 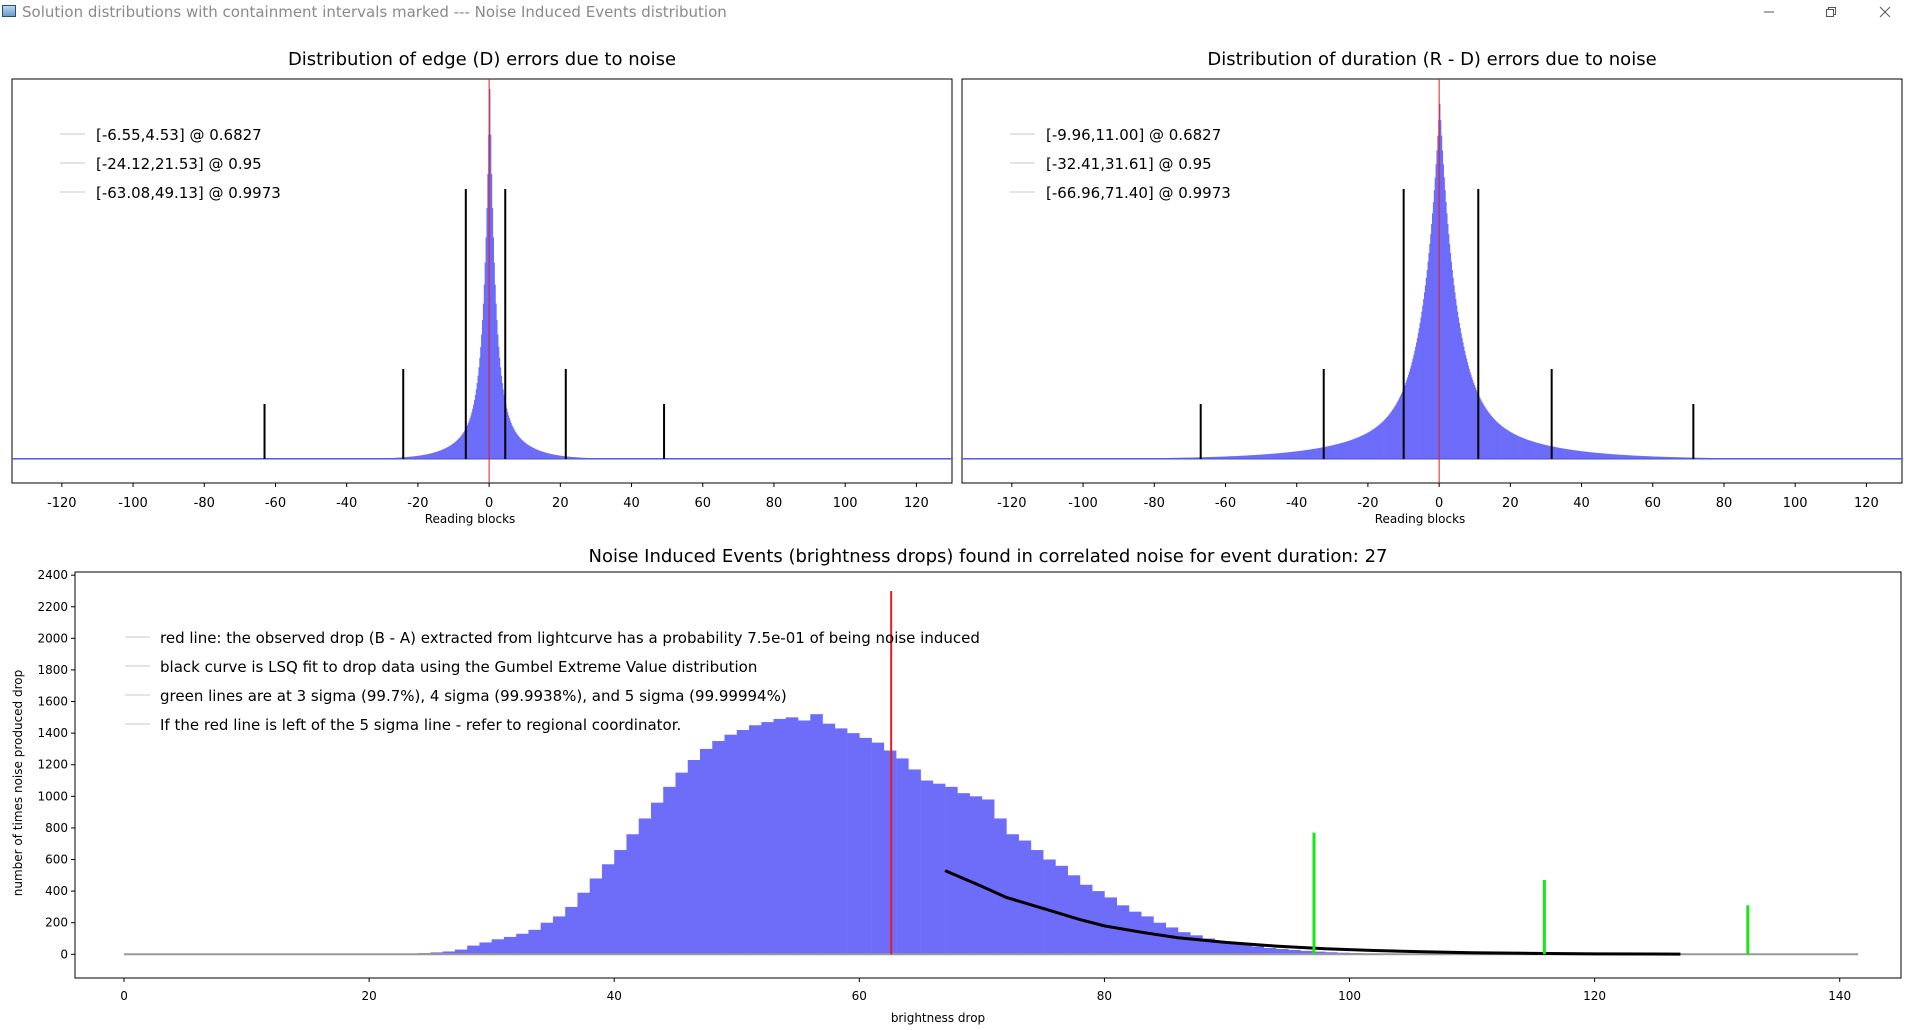 What do you see at coordinates (1831, 12) in the screenshot?
I see `restore-button` at bounding box center [1831, 12].